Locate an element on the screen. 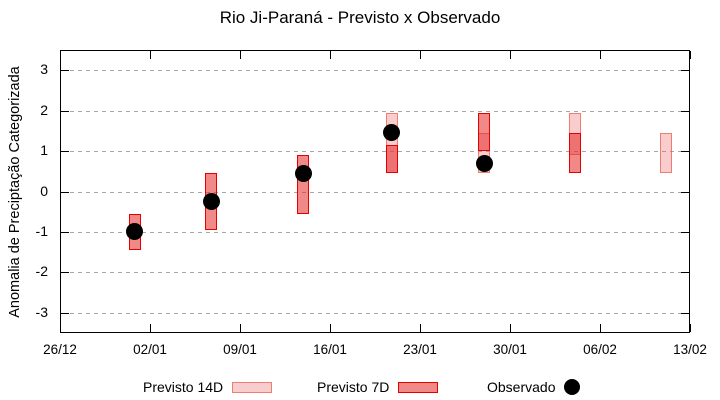 The height and width of the screenshot is (400, 720). previsto-7d-swatch is located at coordinates (418, 387).